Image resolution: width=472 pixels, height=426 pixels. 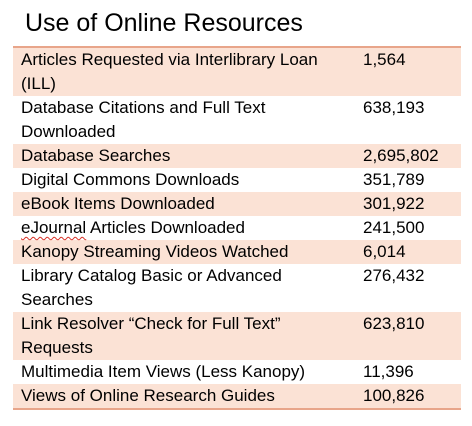 I want to click on row-value: 351,789, so click(x=394, y=179).